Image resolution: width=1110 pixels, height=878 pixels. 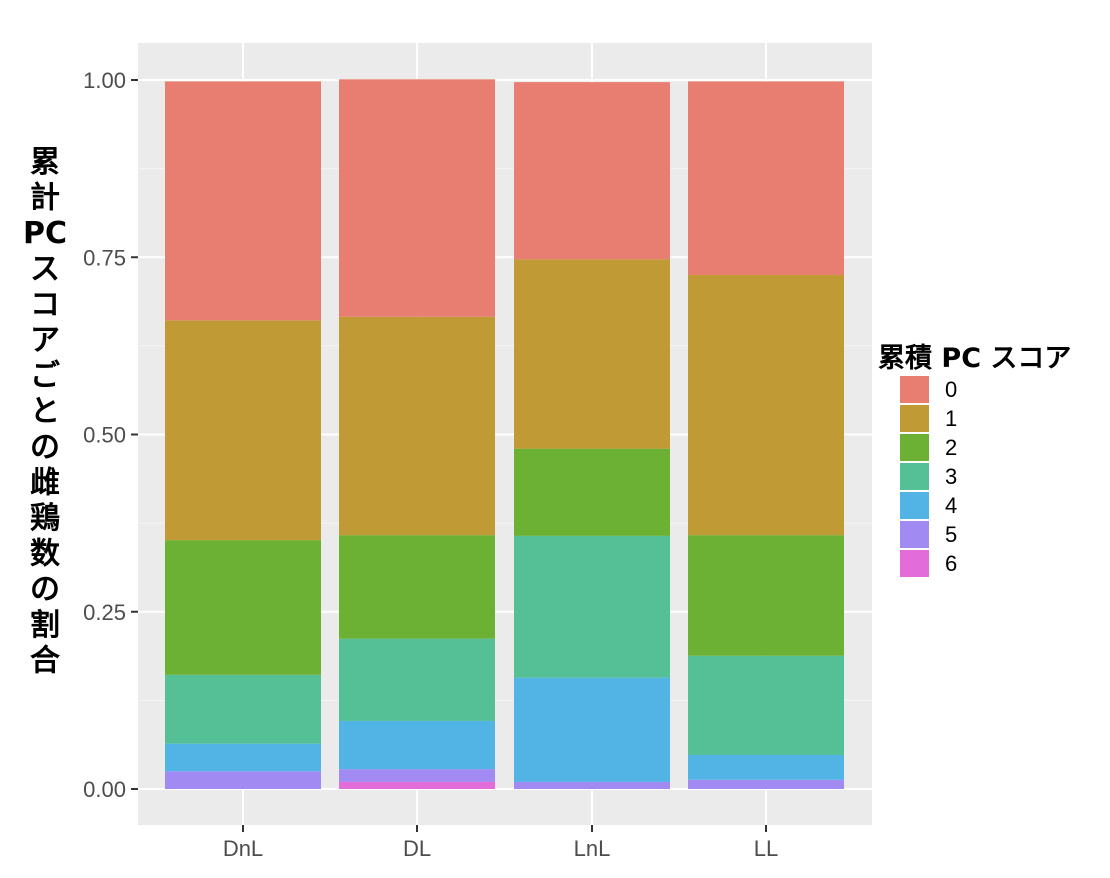 What do you see at coordinates (45, 198) in the screenshot?
I see `y-axis-label-char: 計` at bounding box center [45, 198].